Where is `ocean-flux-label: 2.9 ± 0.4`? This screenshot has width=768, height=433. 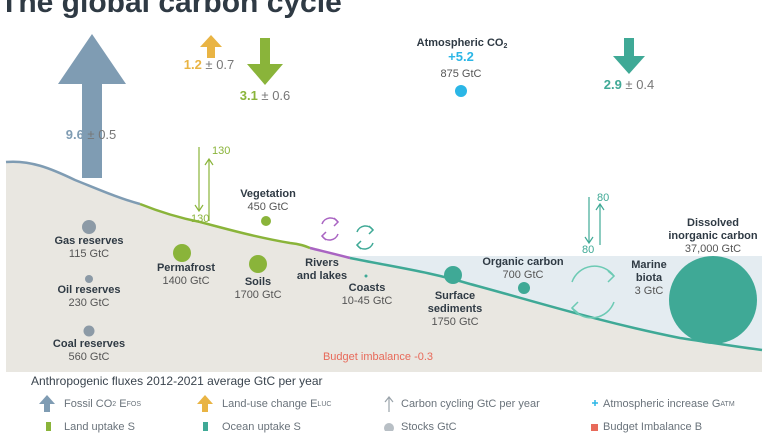 ocean-flux-label: 2.9 ± 0.4 is located at coordinates (629, 84).